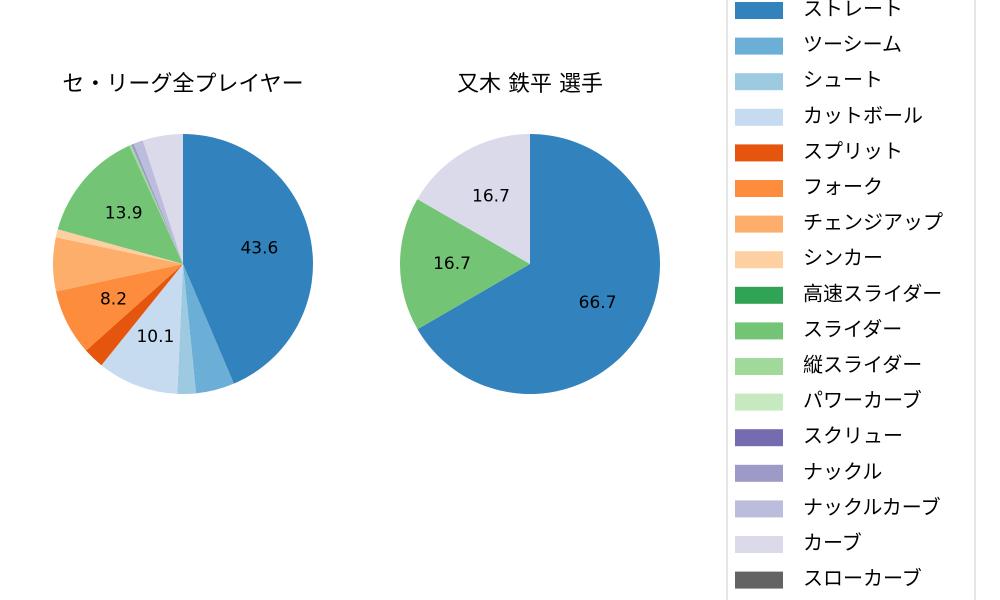 This screenshot has width=1000, height=600. What do you see at coordinates (862, 578) in the screenshot?
I see `legend-label: スローカーブ` at bounding box center [862, 578].